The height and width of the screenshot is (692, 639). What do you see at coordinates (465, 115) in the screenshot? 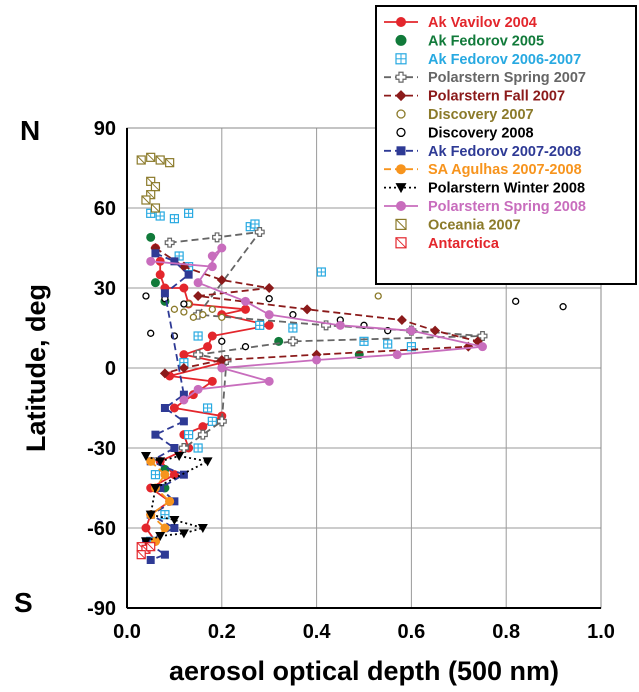
I see `legend-entry-5: Discovery 2007` at bounding box center [465, 115].